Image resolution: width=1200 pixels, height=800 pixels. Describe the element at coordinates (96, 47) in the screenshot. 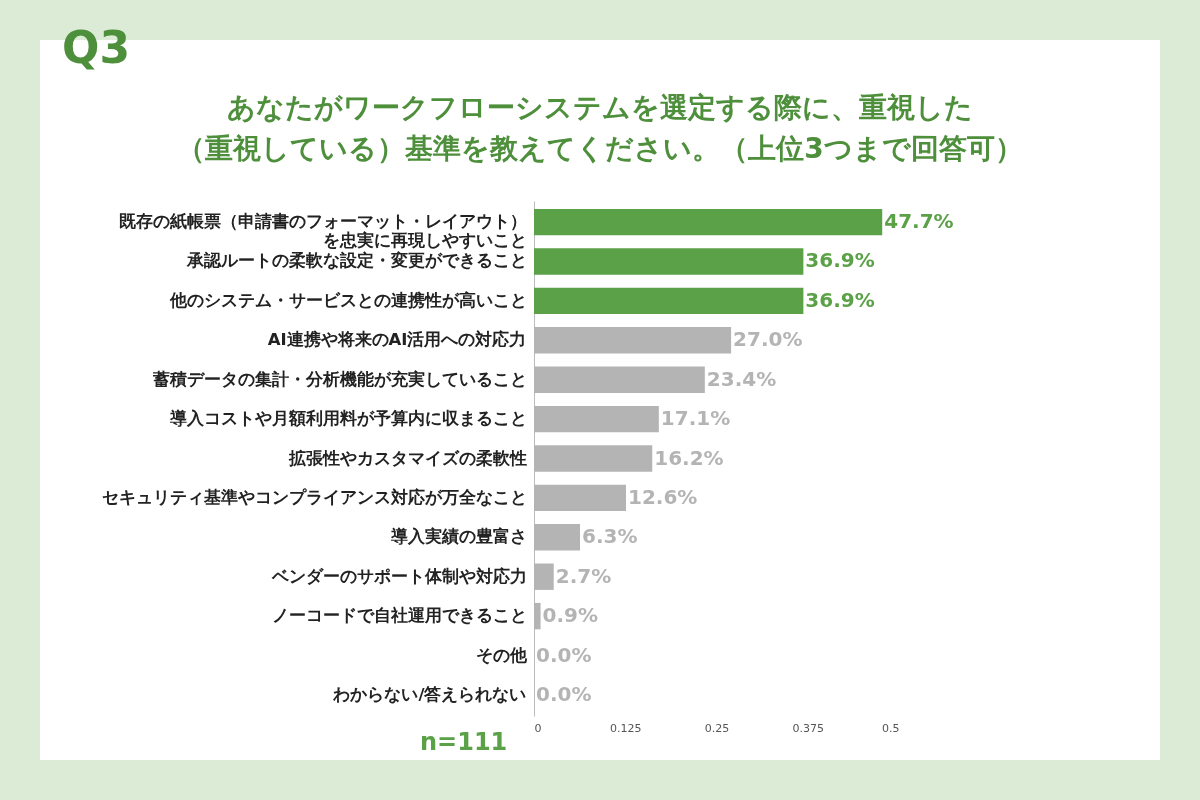

I see `text: Q3` at that location.